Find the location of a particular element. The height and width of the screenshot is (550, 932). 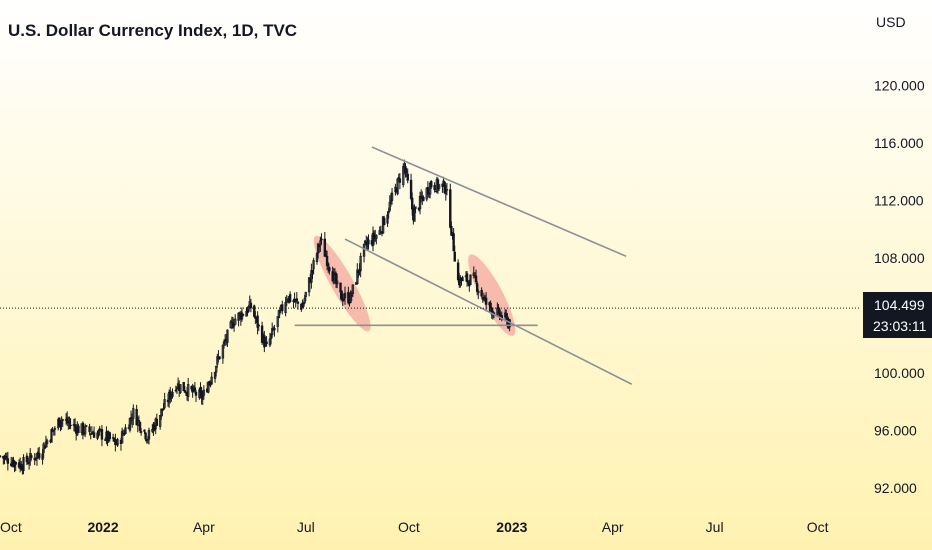

y-tick-label: 120.000 is located at coordinates (899, 85).